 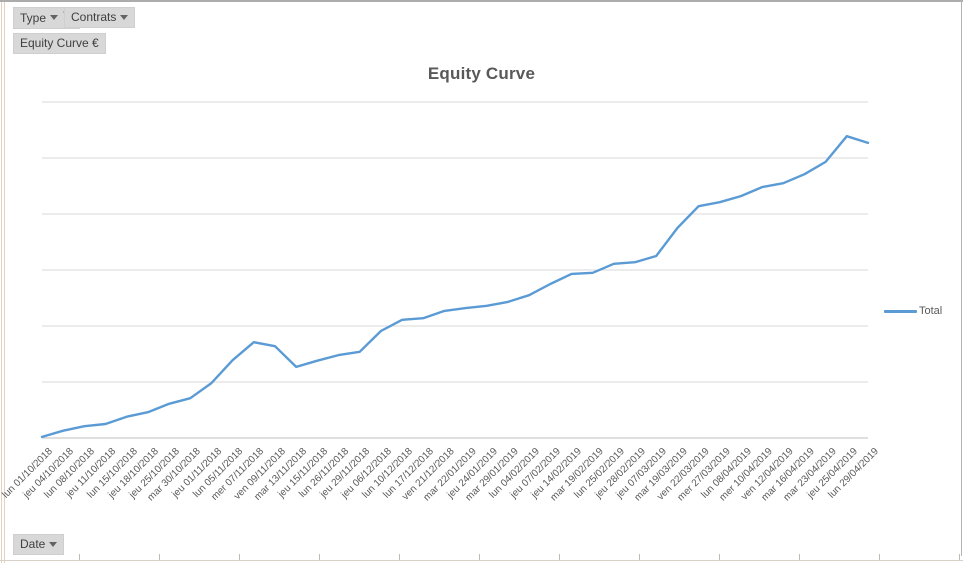 What do you see at coordinates (481, 1) in the screenshot?
I see `chart-border-top` at bounding box center [481, 1].